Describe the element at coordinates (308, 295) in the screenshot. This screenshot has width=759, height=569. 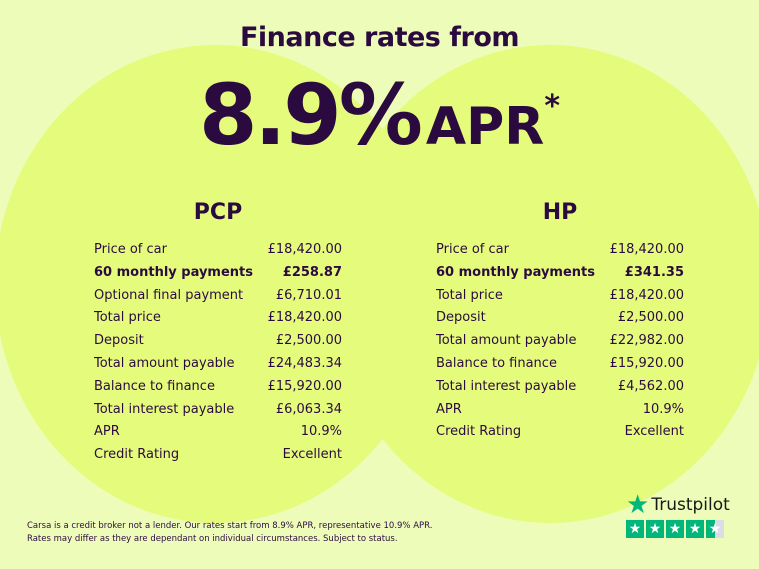
I see `row-value: £6,710.01` at that location.